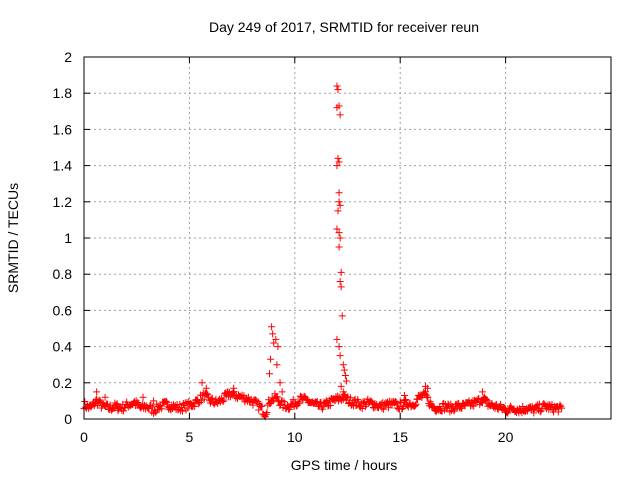 This screenshot has width=640, height=480. Describe the element at coordinates (344, 465) in the screenshot. I see `x-axis-label: GPS time / hours` at that location.